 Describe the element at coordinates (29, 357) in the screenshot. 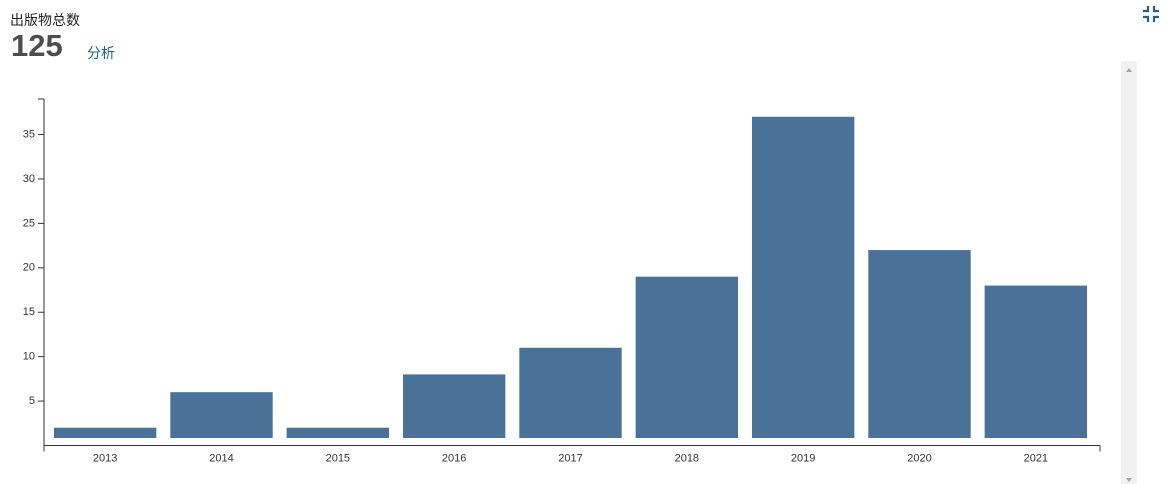

I see `y-tick-label: 10` at that location.